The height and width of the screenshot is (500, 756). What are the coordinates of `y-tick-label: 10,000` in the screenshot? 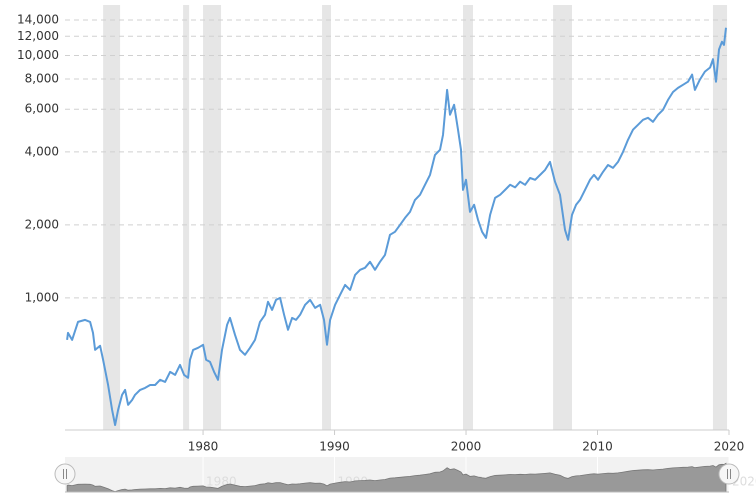 It's located at (38, 55).